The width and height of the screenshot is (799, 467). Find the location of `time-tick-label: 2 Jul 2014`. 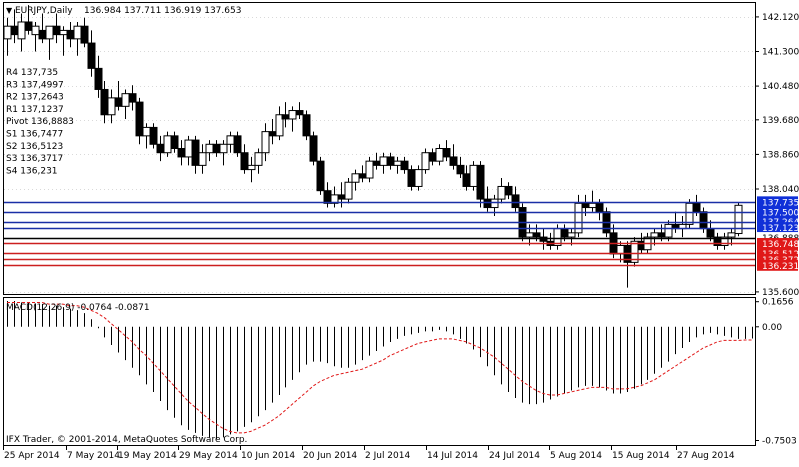

time-tick-label: 2 Jul 2014 is located at coordinates (387, 456).